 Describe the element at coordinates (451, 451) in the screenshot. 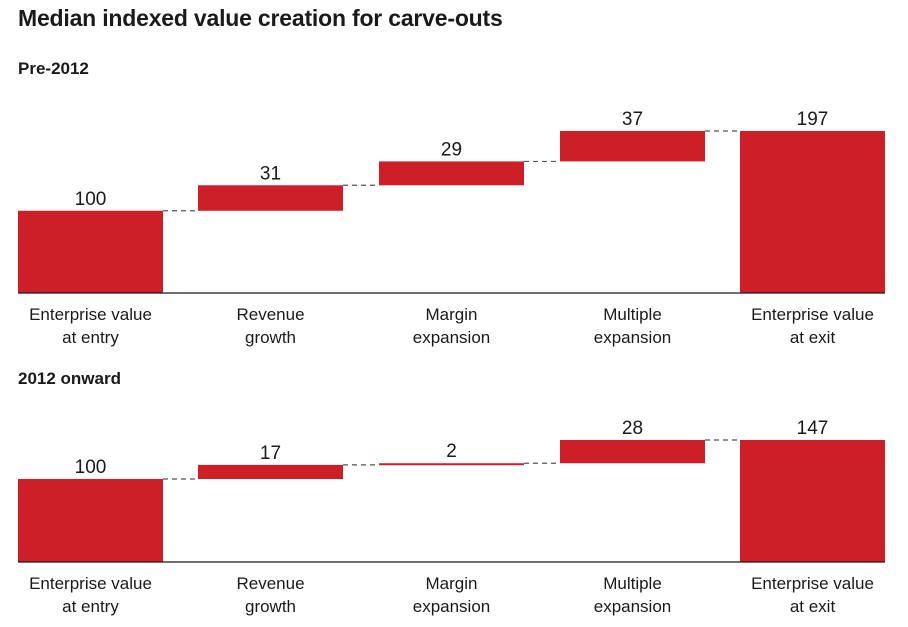

I see `value-label: 2` at that location.